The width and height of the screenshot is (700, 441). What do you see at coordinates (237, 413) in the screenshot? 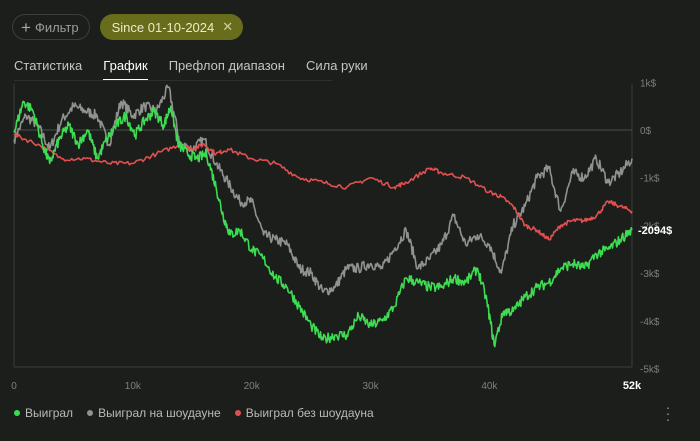
I see `legend-dot-non-showdown` at bounding box center [237, 413].